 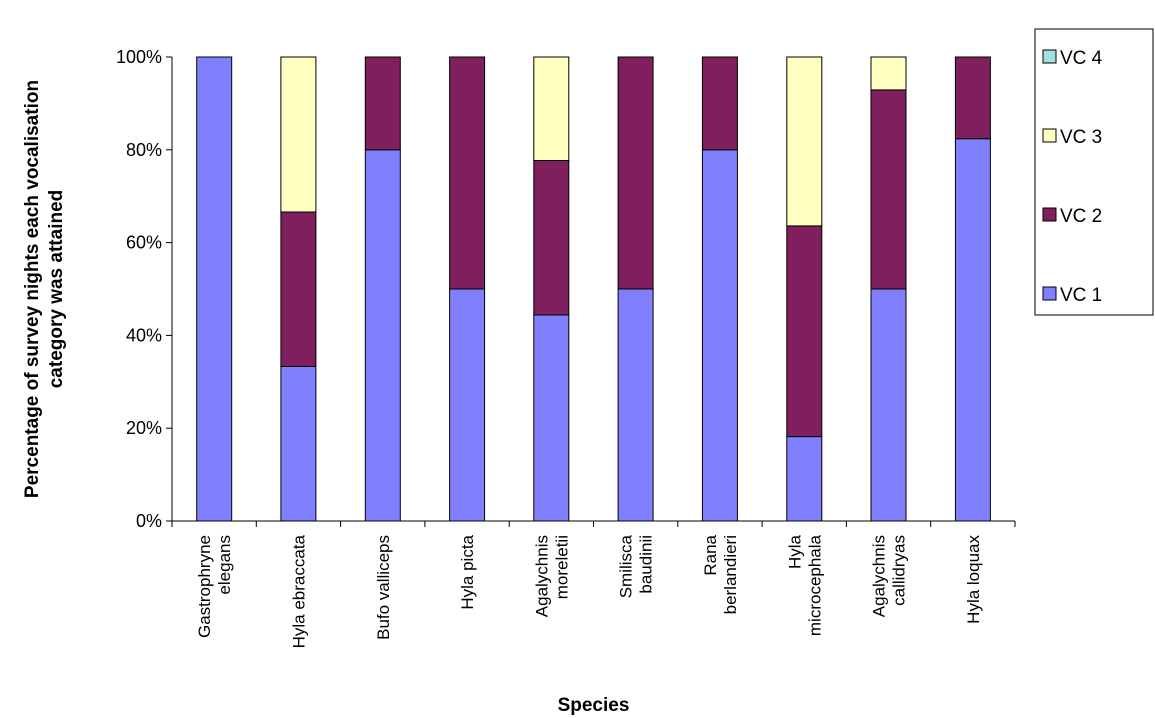 I want to click on legend-label-vc-1: VC 1, so click(x=1081, y=295).